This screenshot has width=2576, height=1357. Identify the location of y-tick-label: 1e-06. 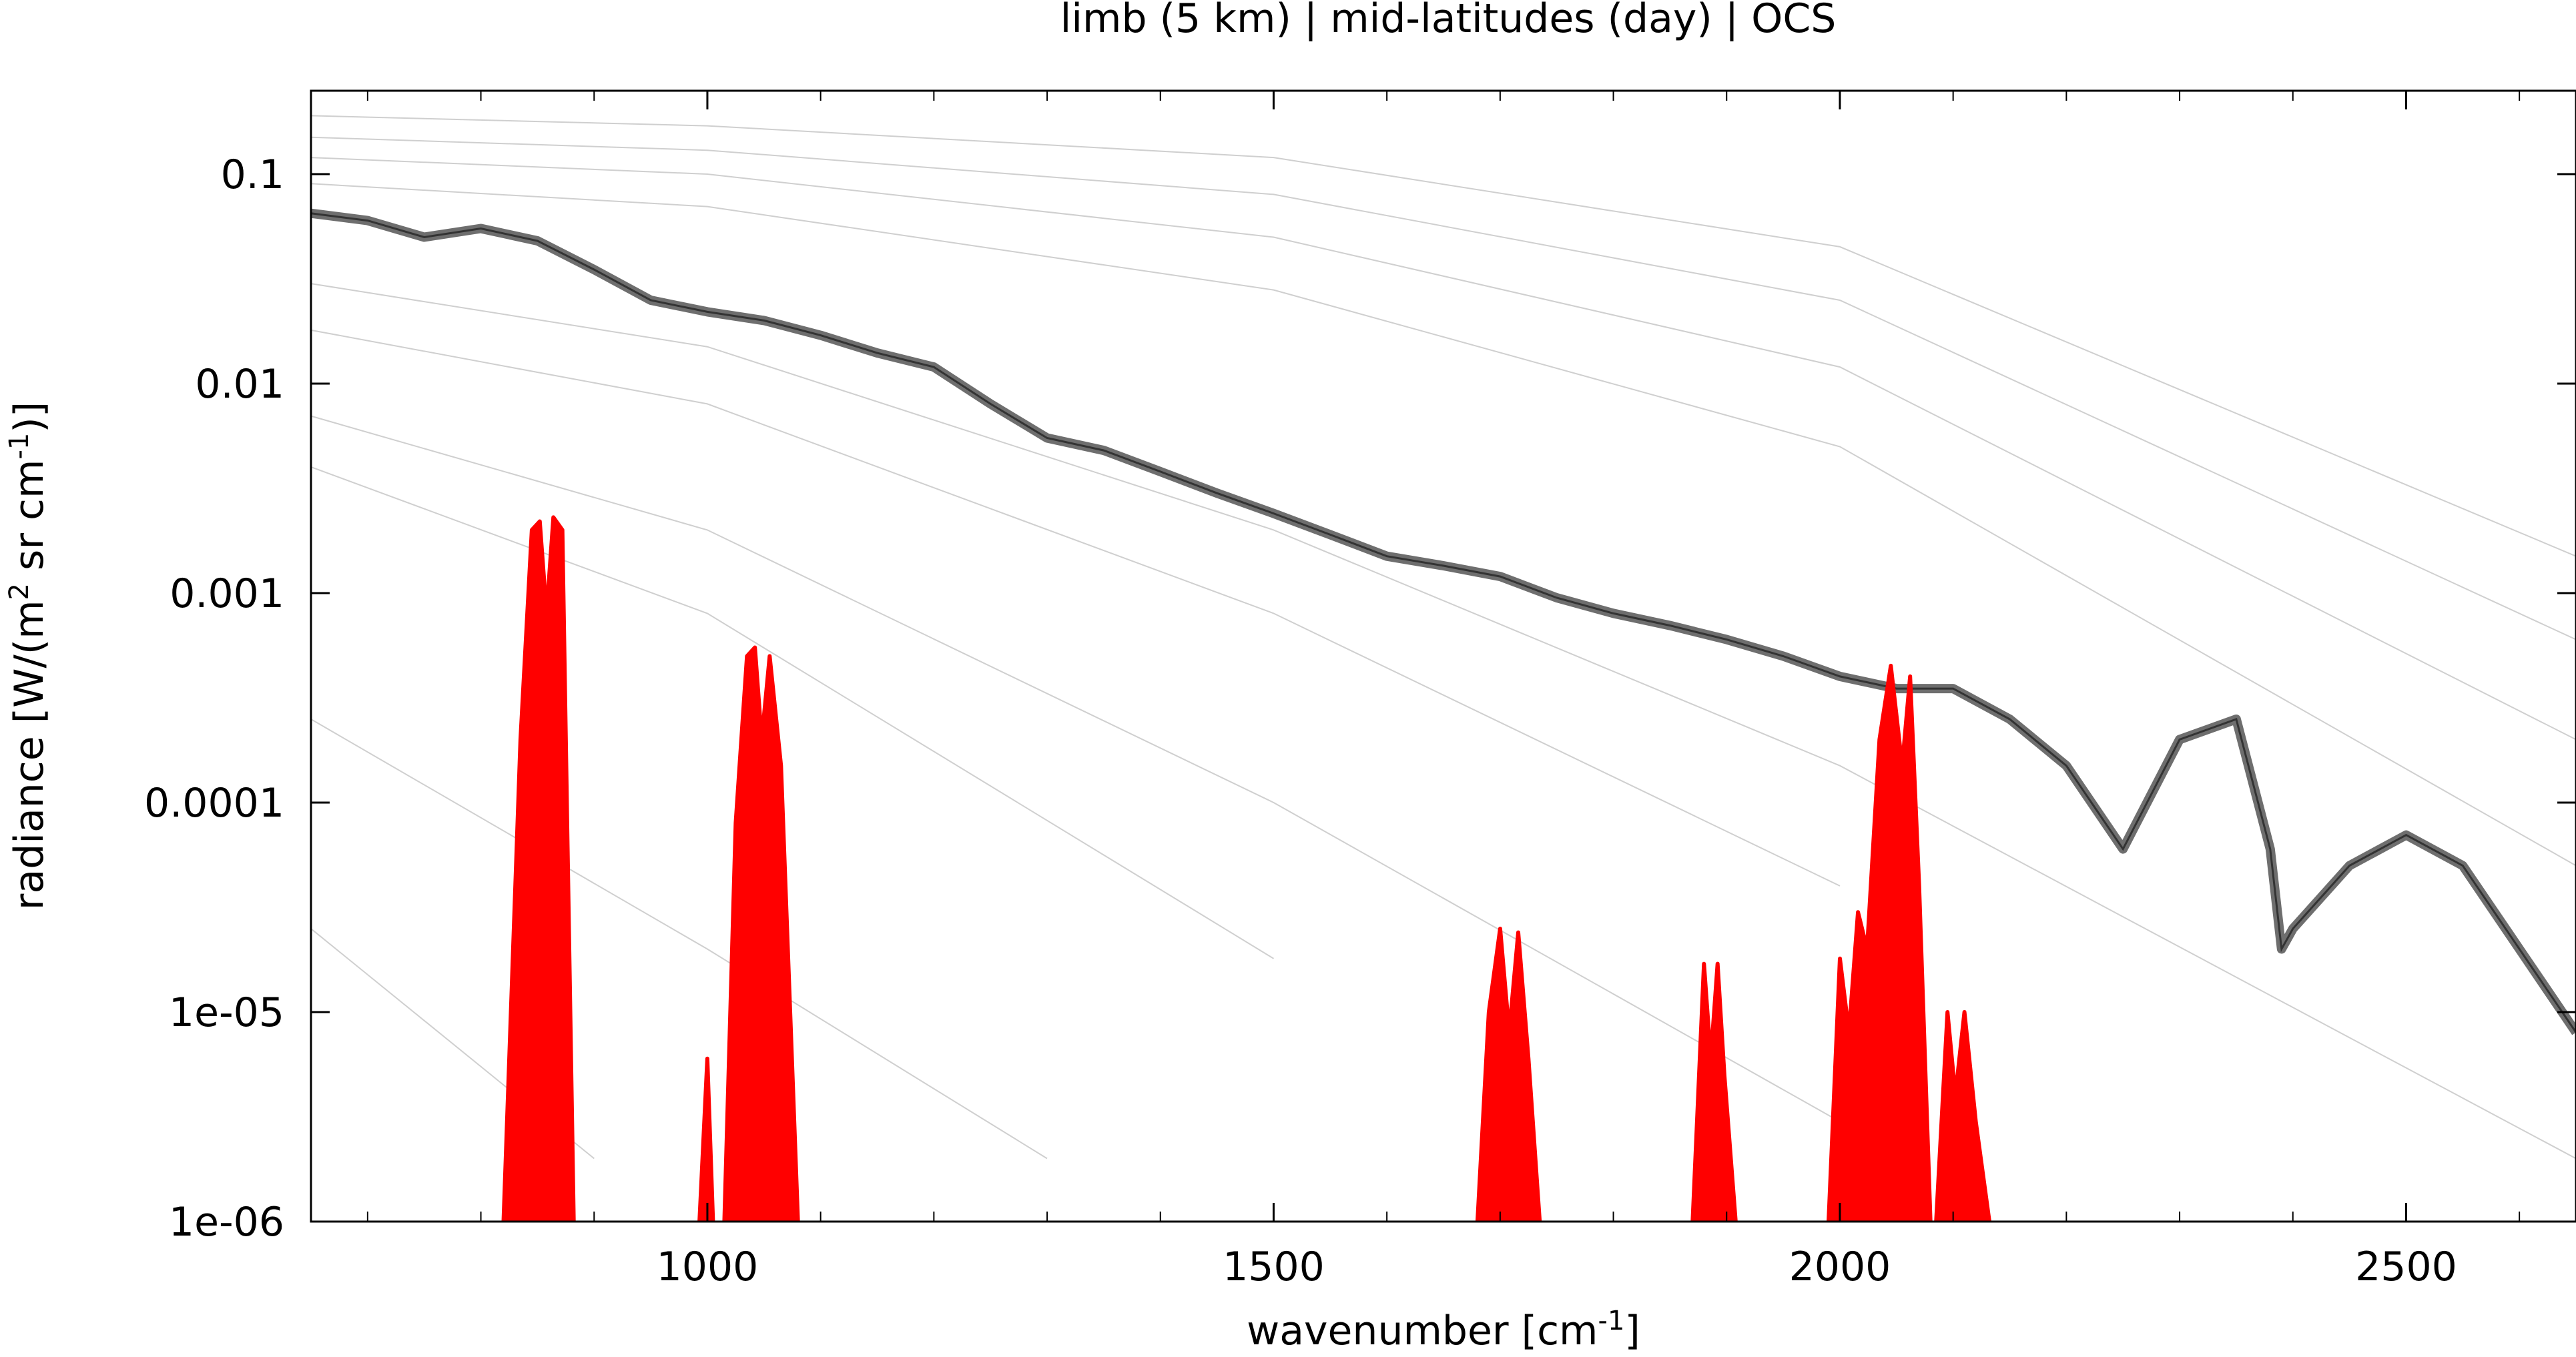
(226, 1222).